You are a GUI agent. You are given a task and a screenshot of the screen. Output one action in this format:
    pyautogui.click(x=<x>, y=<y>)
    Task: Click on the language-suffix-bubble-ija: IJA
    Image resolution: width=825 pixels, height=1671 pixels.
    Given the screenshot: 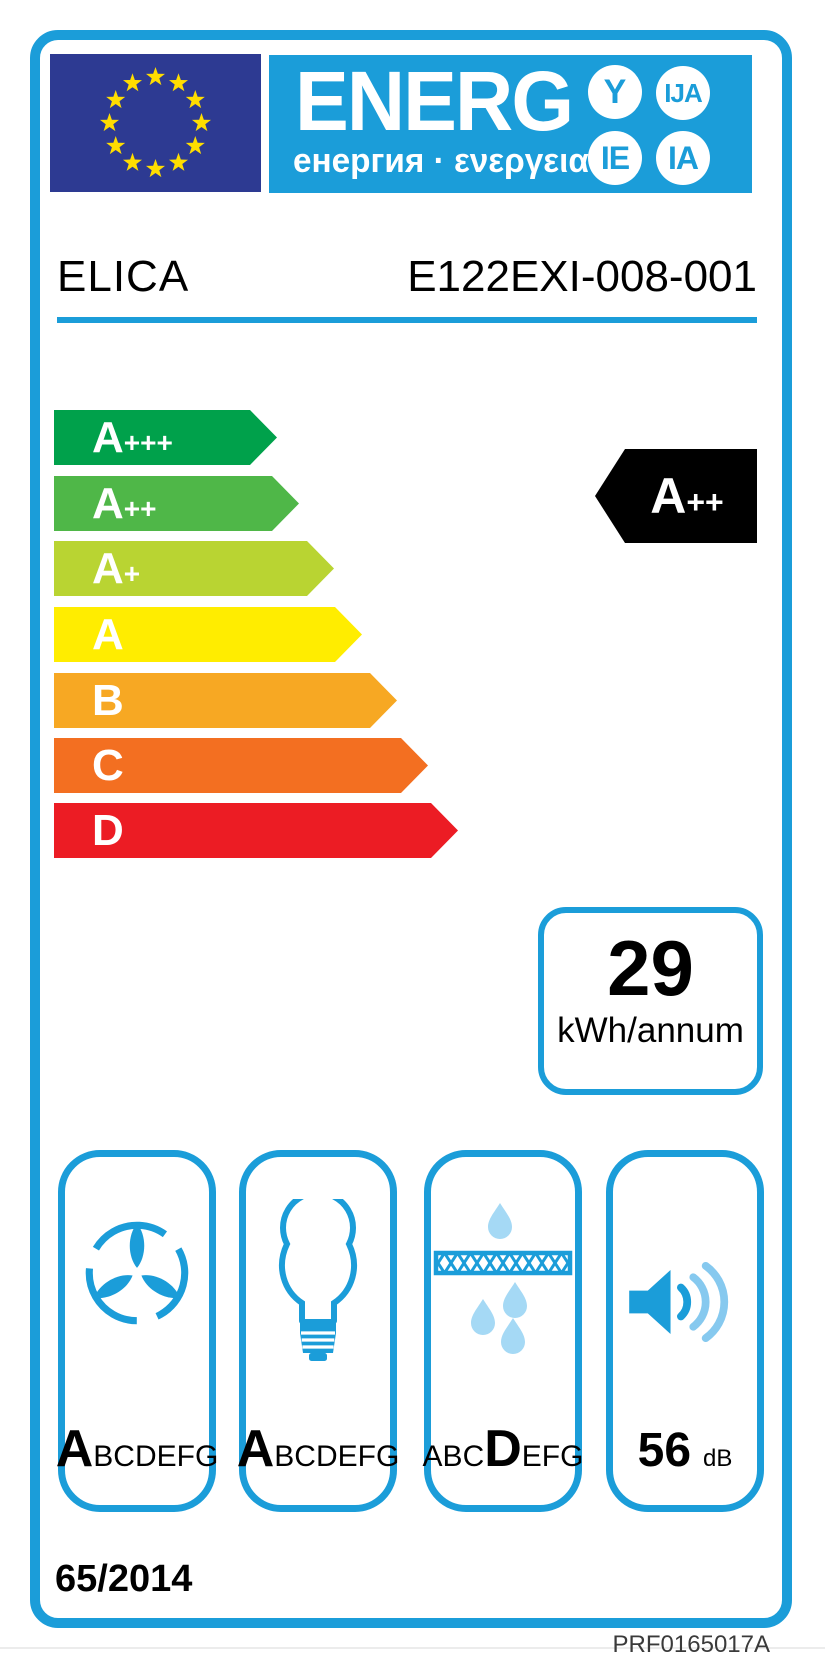 What is the action you would take?
    pyautogui.click(x=683, y=93)
    